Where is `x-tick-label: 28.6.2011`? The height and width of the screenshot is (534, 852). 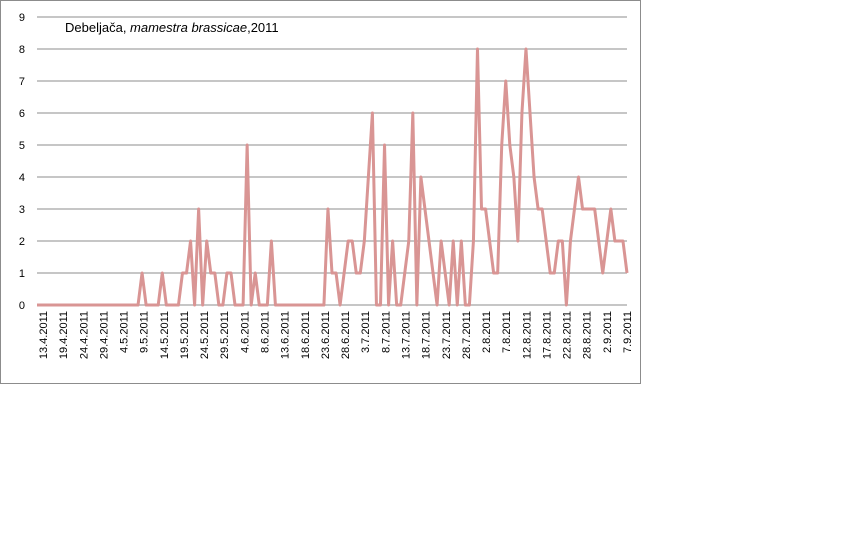 x-tick-label: 28.6.2011 is located at coordinates (346, 335).